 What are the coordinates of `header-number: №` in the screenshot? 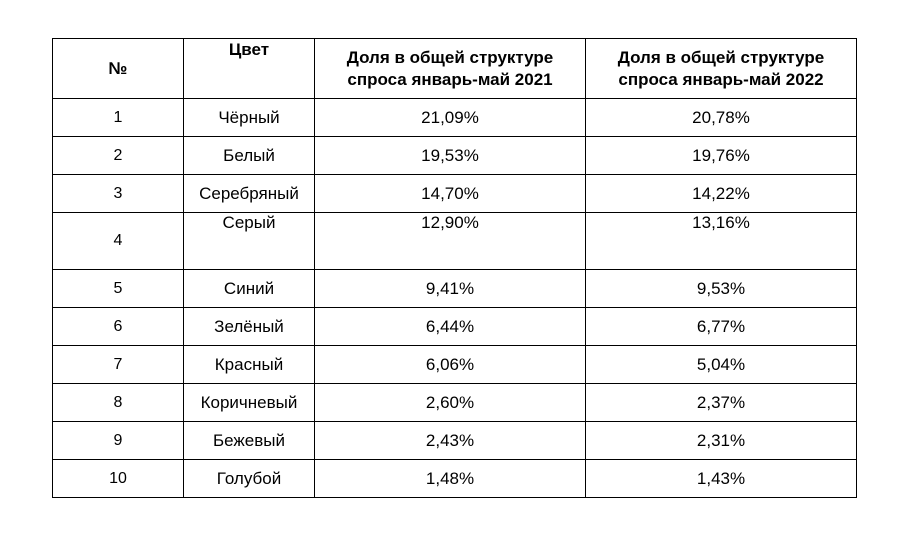 It's located at (118, 68).